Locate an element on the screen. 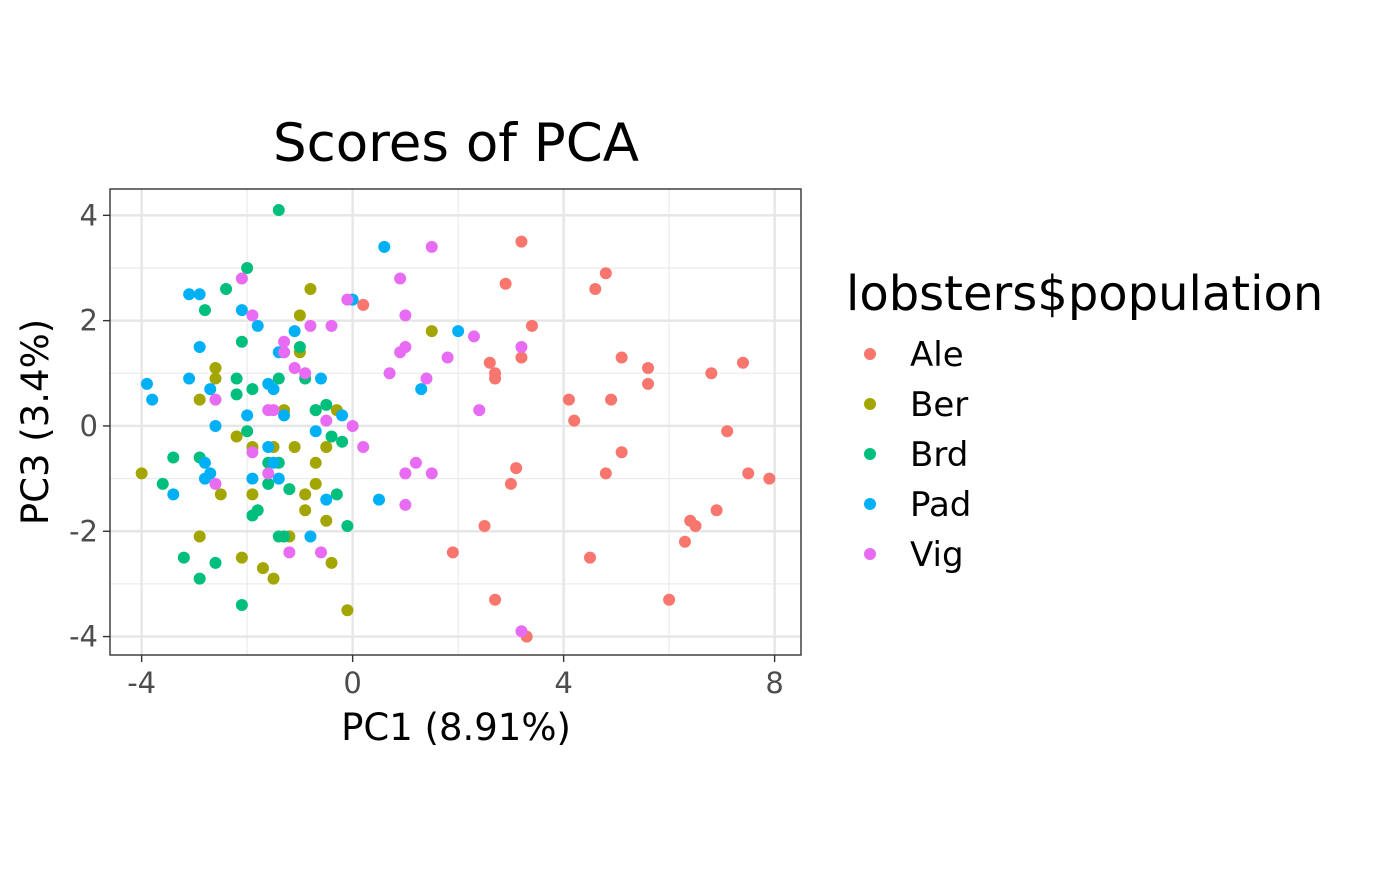  y-tick-label: -2 is located at coordinates (83, 531).